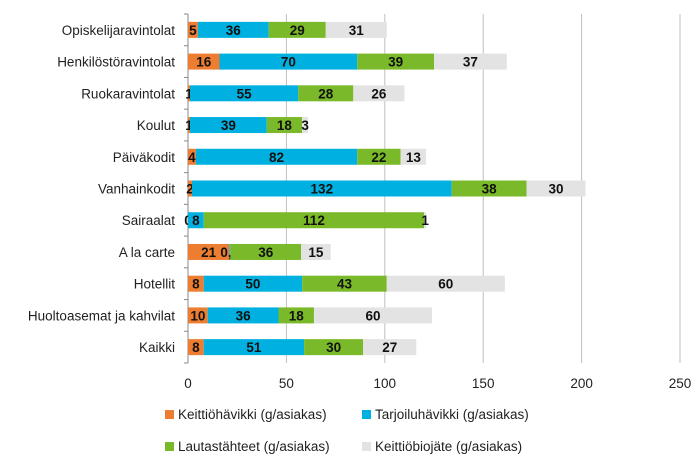 This screenshot has height=463, width=700. Describe the element at coordinates (483, 383) in the screenshot. I see `x-tick-label: 150` at that location.